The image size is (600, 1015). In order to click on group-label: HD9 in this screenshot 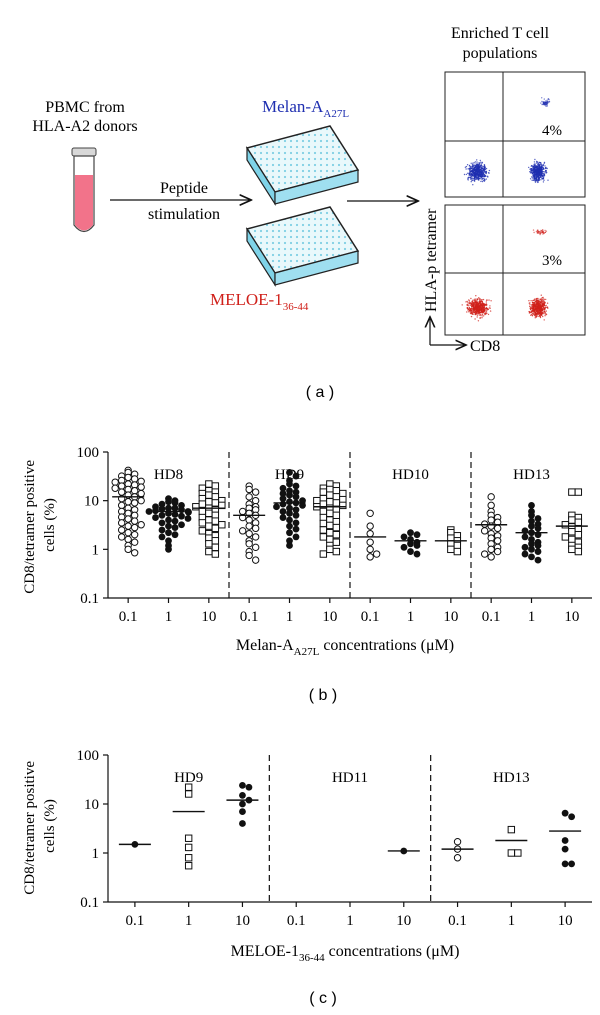, I will do `click(188, 778)`.